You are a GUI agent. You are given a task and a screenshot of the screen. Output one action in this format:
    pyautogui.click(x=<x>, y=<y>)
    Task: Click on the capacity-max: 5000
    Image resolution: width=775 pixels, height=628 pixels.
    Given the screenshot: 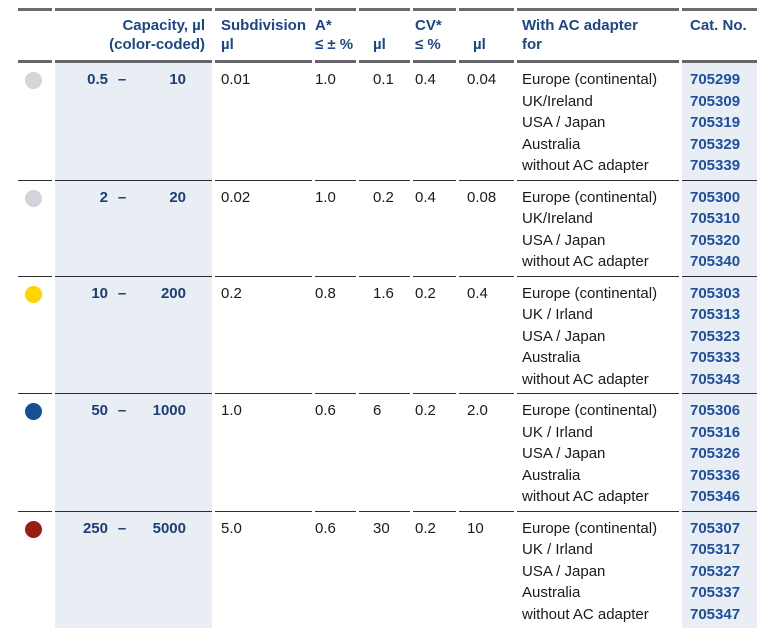 What is the action you would take?
    pyautogui.click(x=169, y=528)
    